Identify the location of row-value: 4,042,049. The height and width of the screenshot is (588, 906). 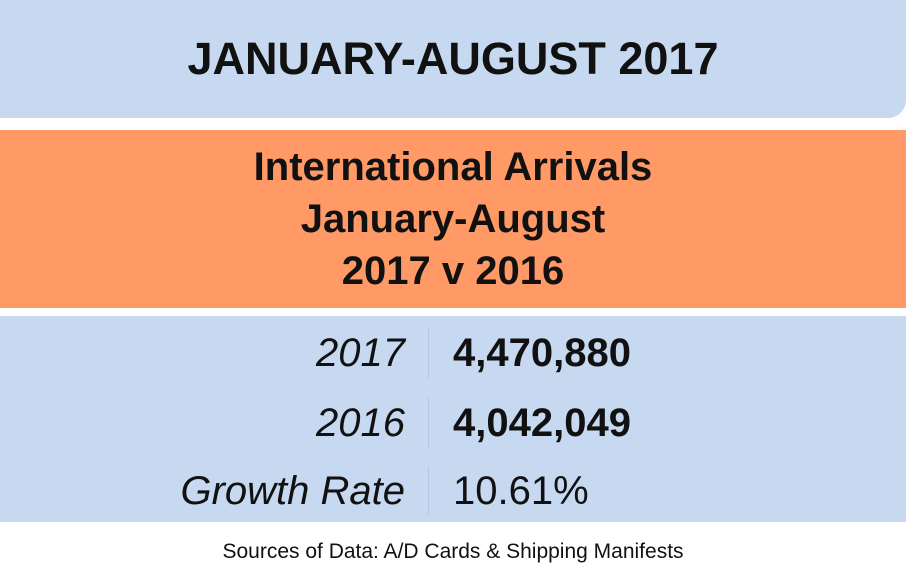
(542, 422).